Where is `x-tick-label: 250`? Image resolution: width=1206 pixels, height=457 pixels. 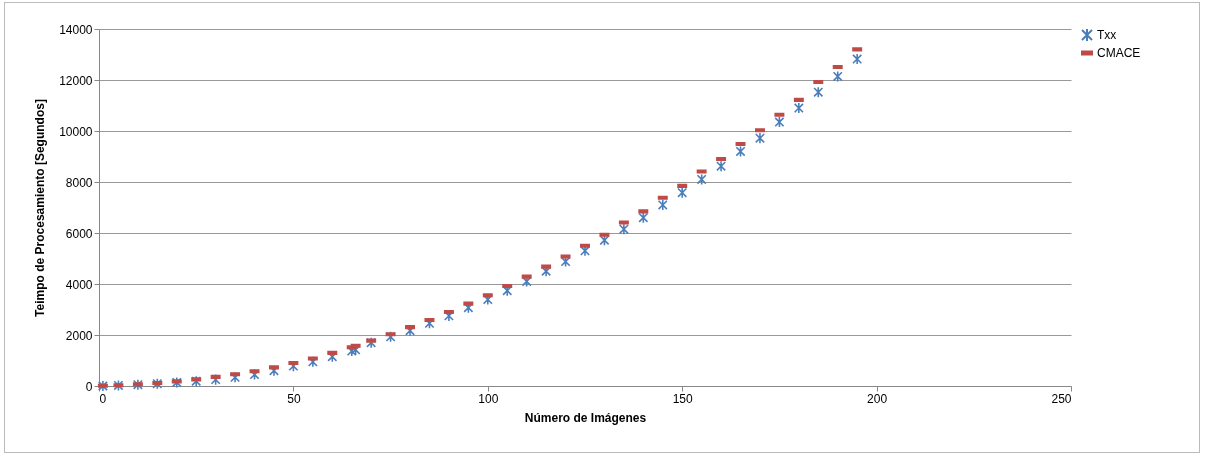
x-tick-label: 250 is located at coordinates (1061, 398).